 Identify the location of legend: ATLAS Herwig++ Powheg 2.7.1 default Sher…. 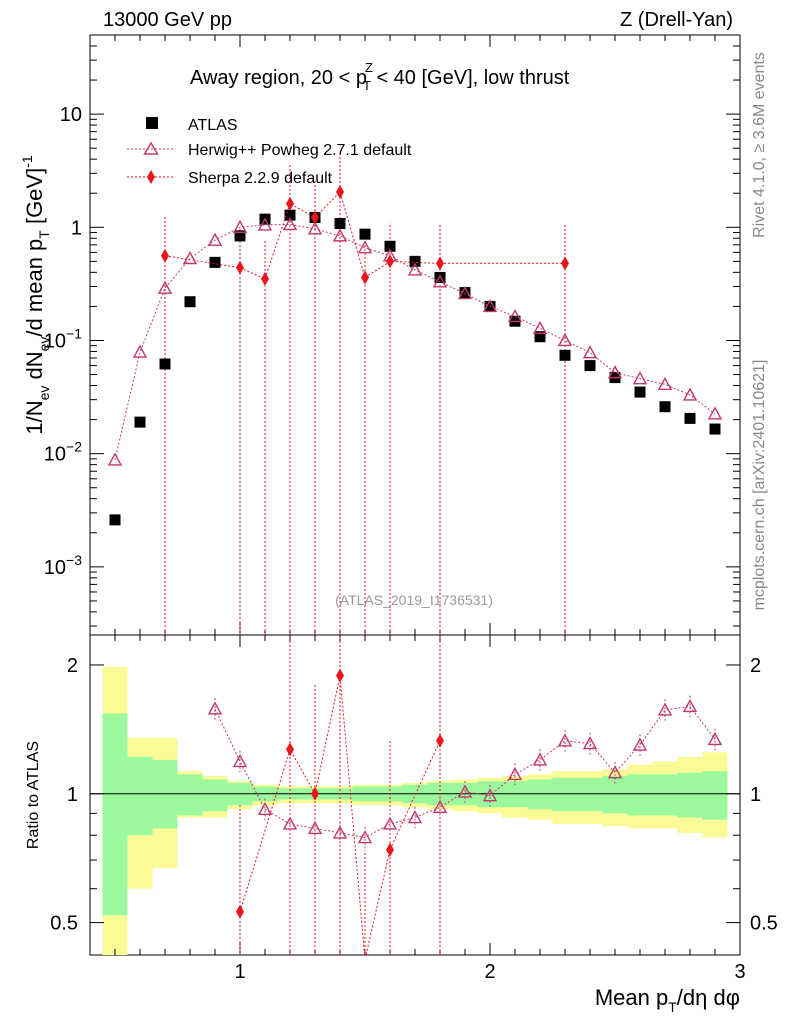
(269, 152).